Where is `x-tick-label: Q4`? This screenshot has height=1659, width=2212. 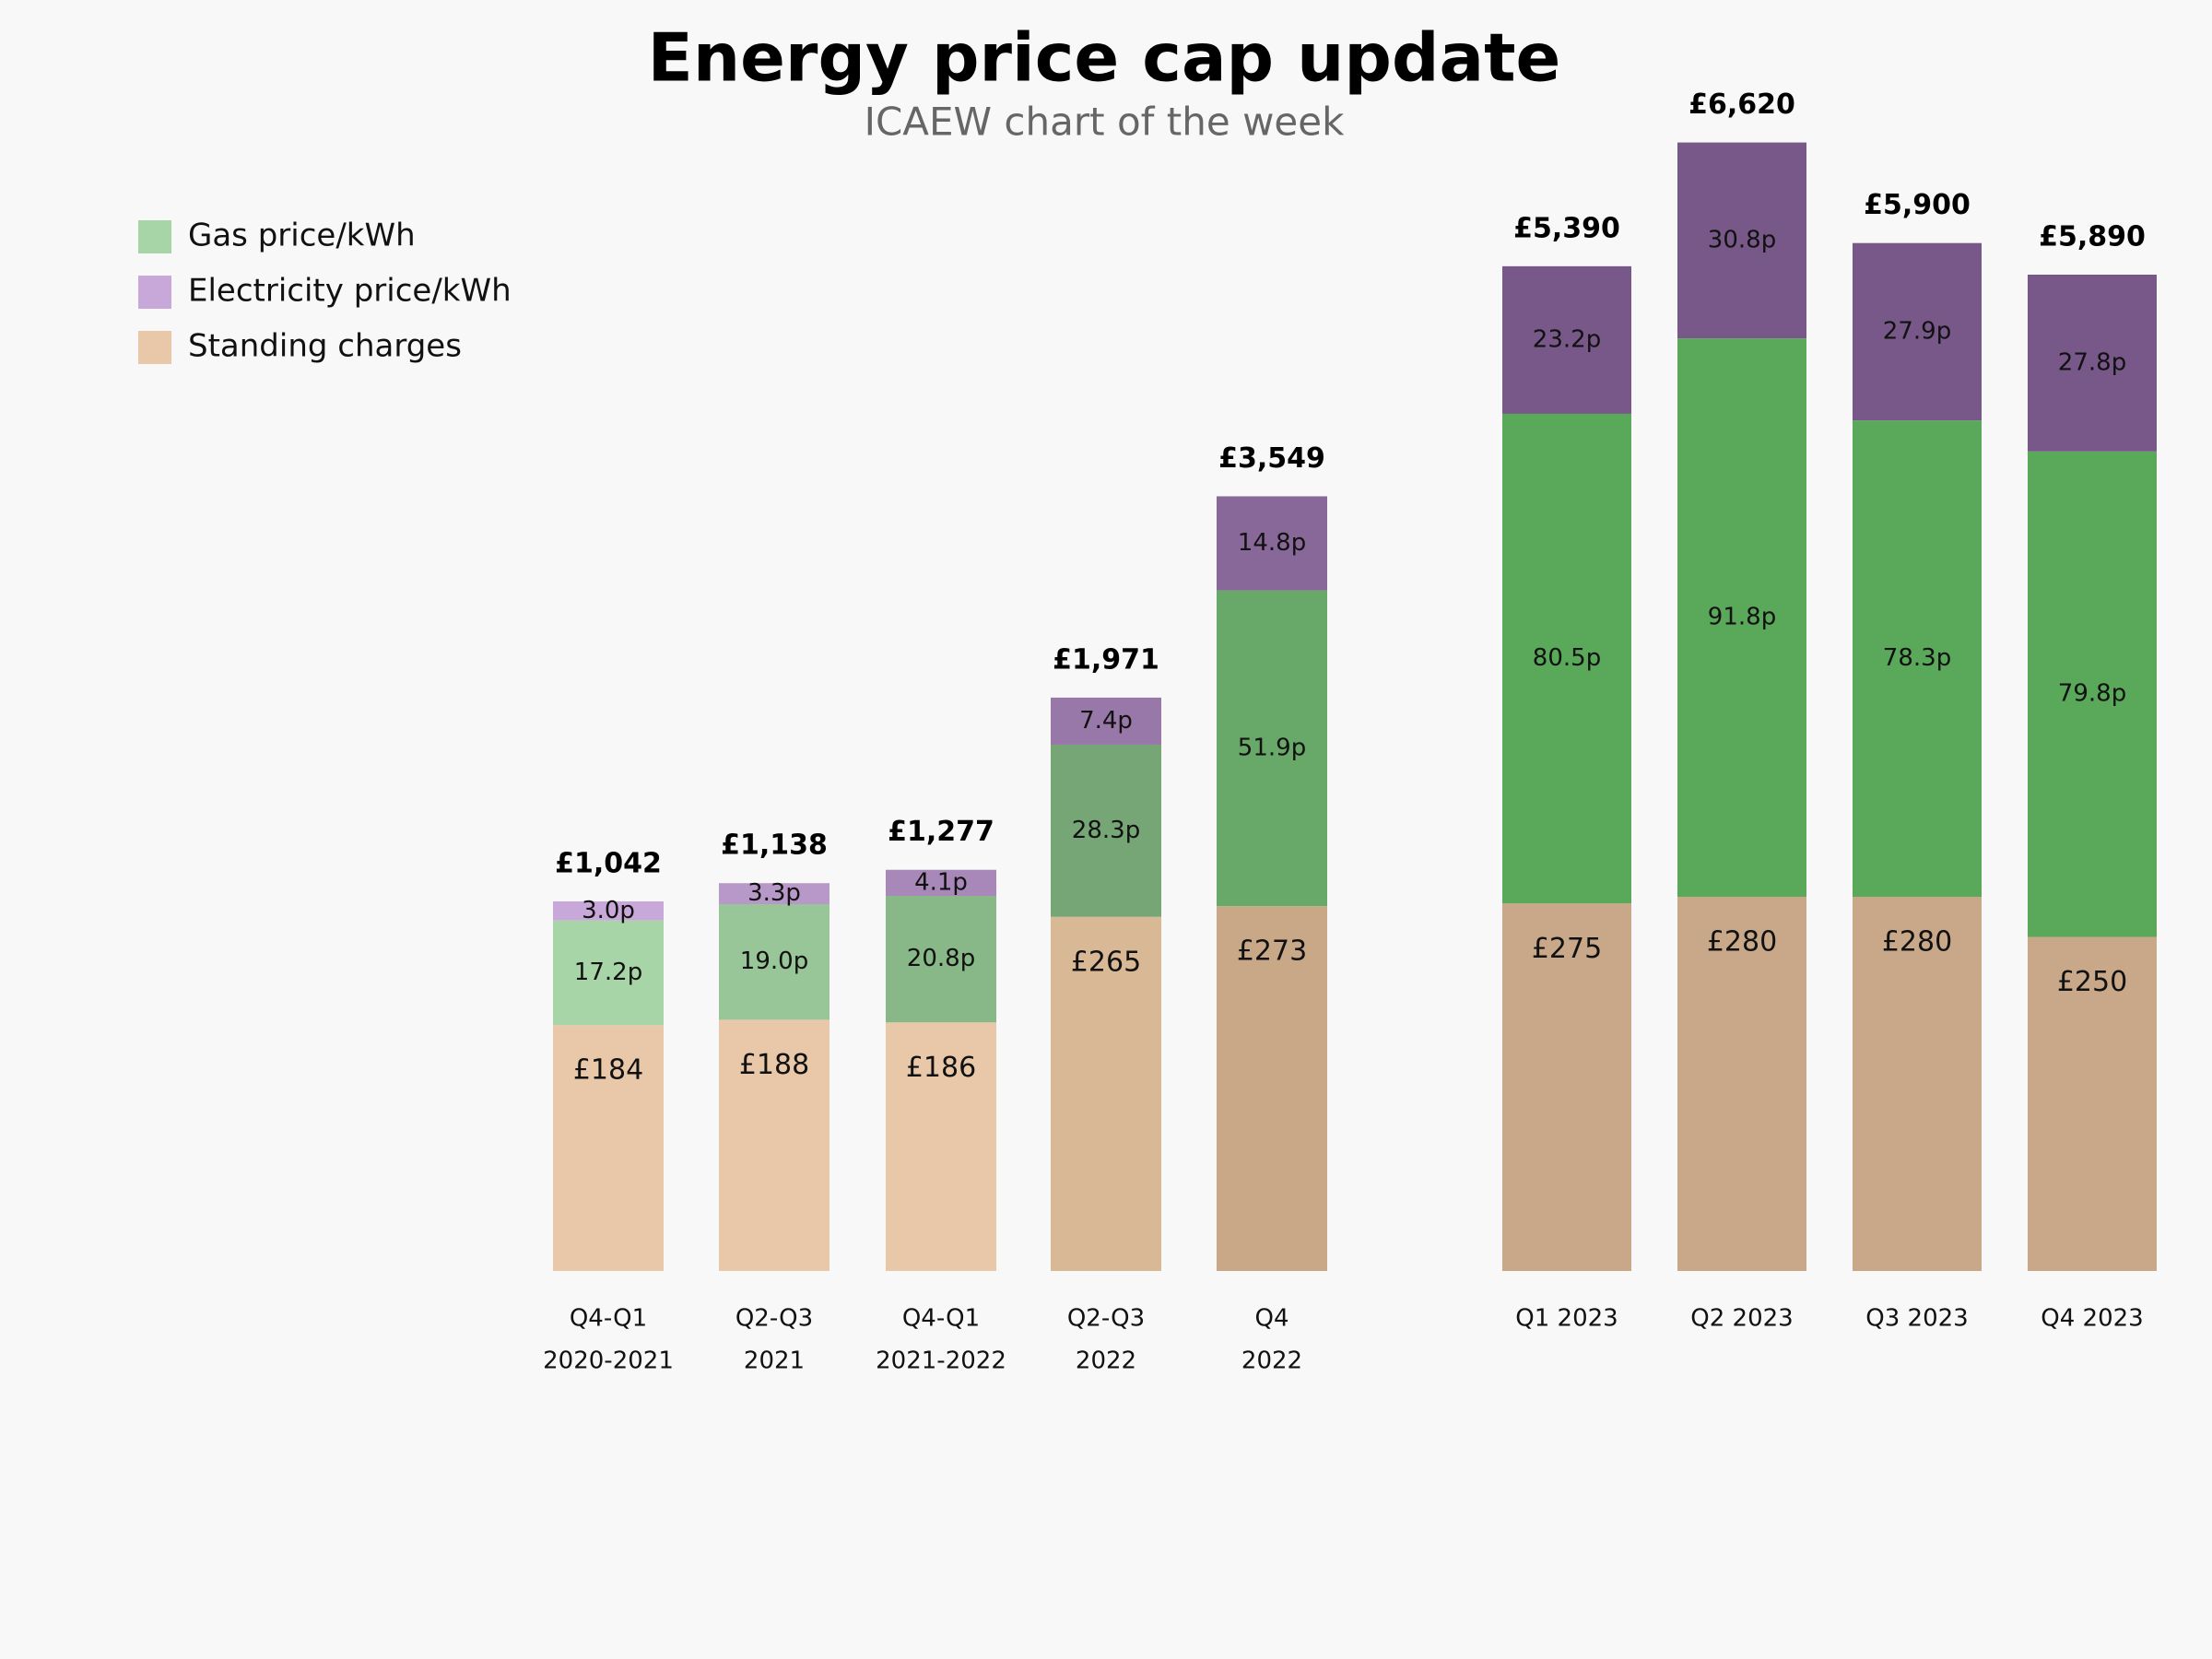
x-tick-label: Q4 is located at coordinates (1271, 1319).